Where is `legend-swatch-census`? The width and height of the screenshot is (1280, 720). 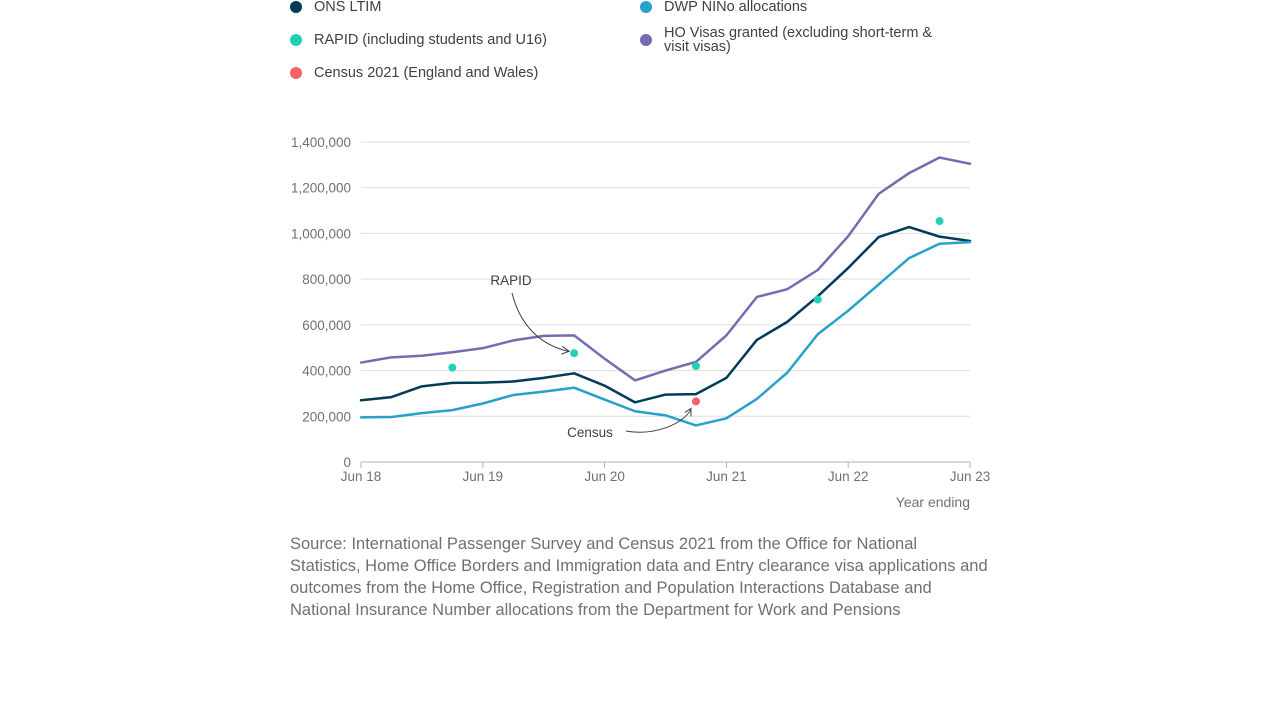
legend-swatch-census is located at coordinates (296, 73).